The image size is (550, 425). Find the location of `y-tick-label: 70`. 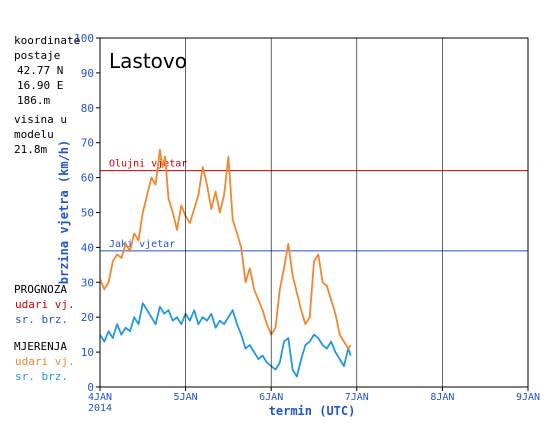

y-tick-label: 70 is located at coordinates (87, 143).